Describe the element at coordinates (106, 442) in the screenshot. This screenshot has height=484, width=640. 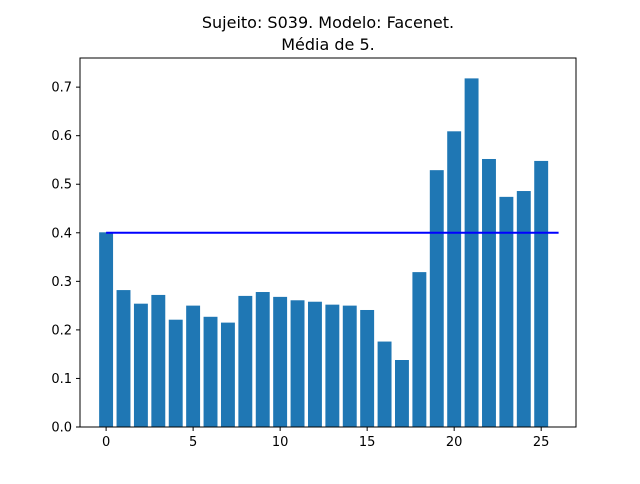
I see `x-tick-label: 0` at that location.